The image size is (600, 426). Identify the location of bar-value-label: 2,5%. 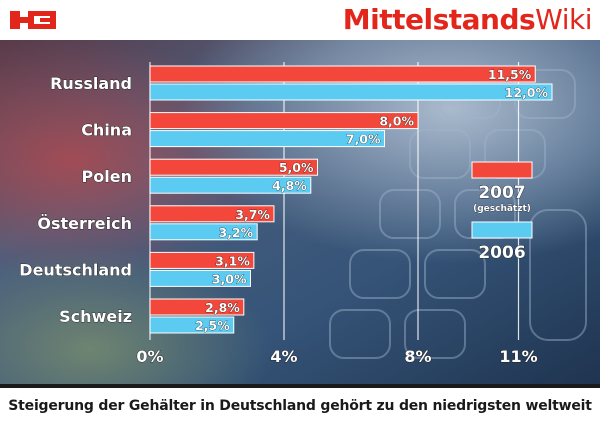
(212, 325).